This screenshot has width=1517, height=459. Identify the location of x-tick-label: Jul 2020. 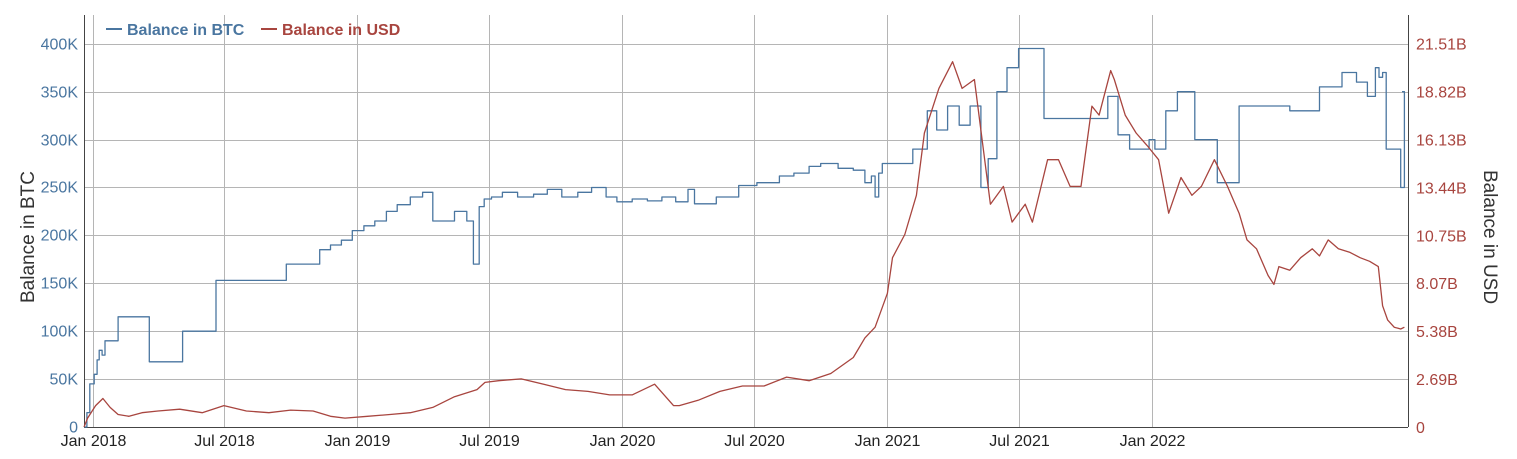
(754, 441).